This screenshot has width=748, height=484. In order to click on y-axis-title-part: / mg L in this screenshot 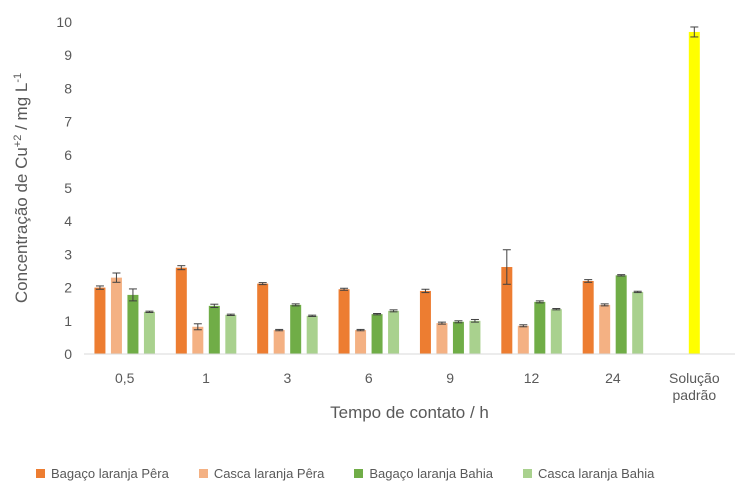, I will do `click(21, 109)`.